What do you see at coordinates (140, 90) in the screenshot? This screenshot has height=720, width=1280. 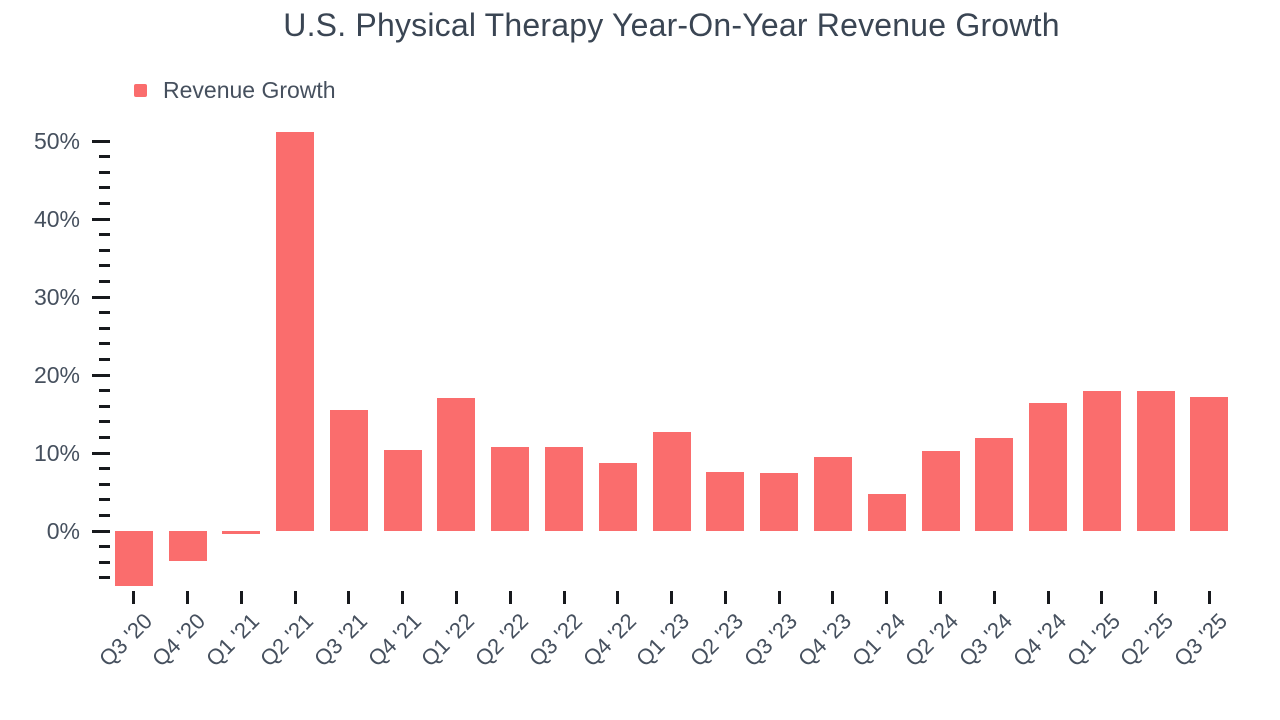 I see `legend-swatch-icon` at bounding box center [140, 90].